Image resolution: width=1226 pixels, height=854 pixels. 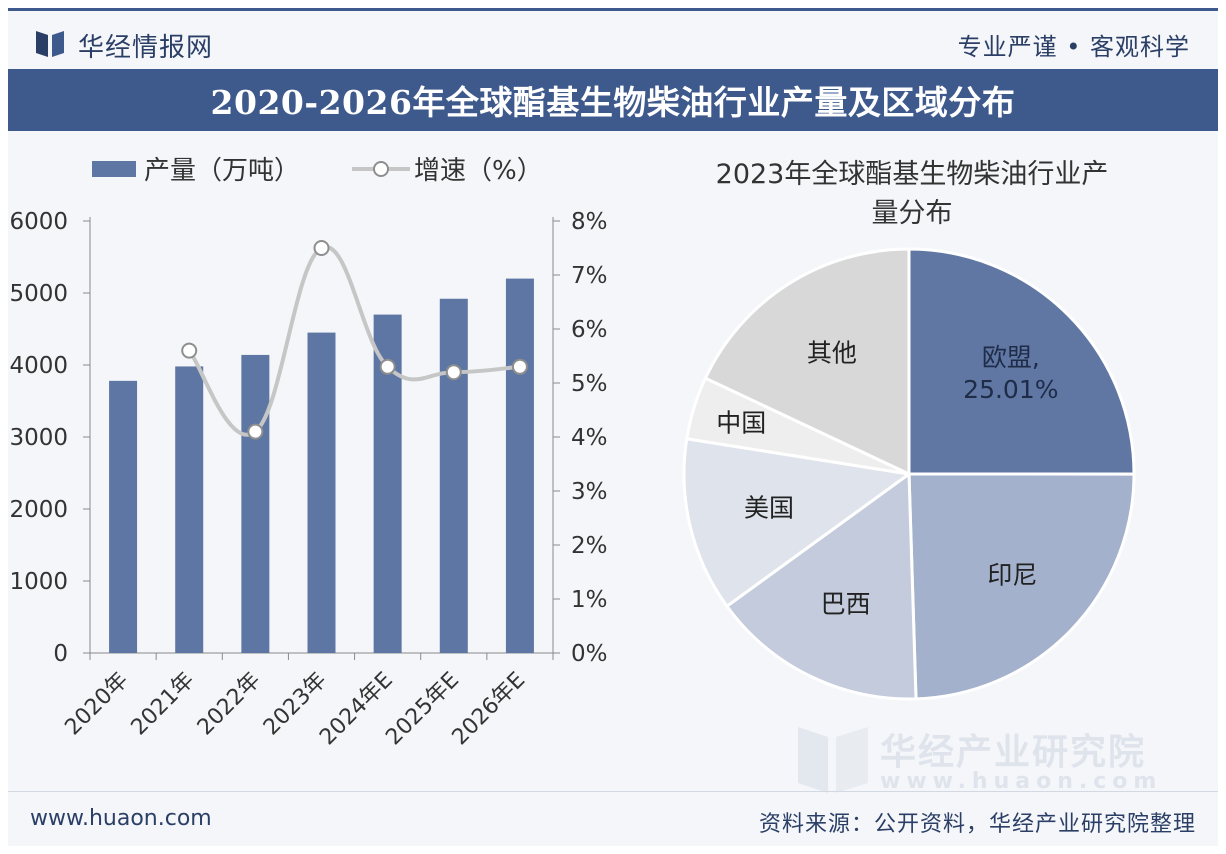 I want to click on y-left-tick-label: 6000, so click(x=38, y=222).